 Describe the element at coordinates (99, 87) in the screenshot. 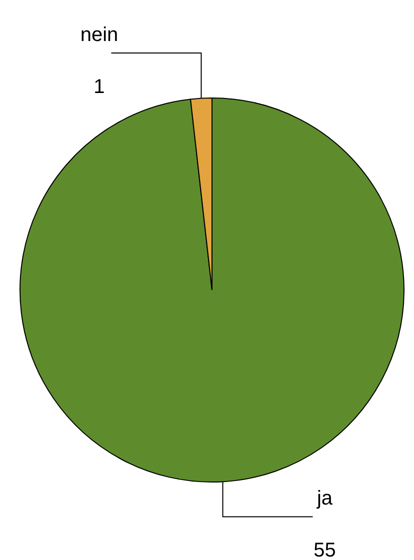

I see `data-label: 1` at that location.